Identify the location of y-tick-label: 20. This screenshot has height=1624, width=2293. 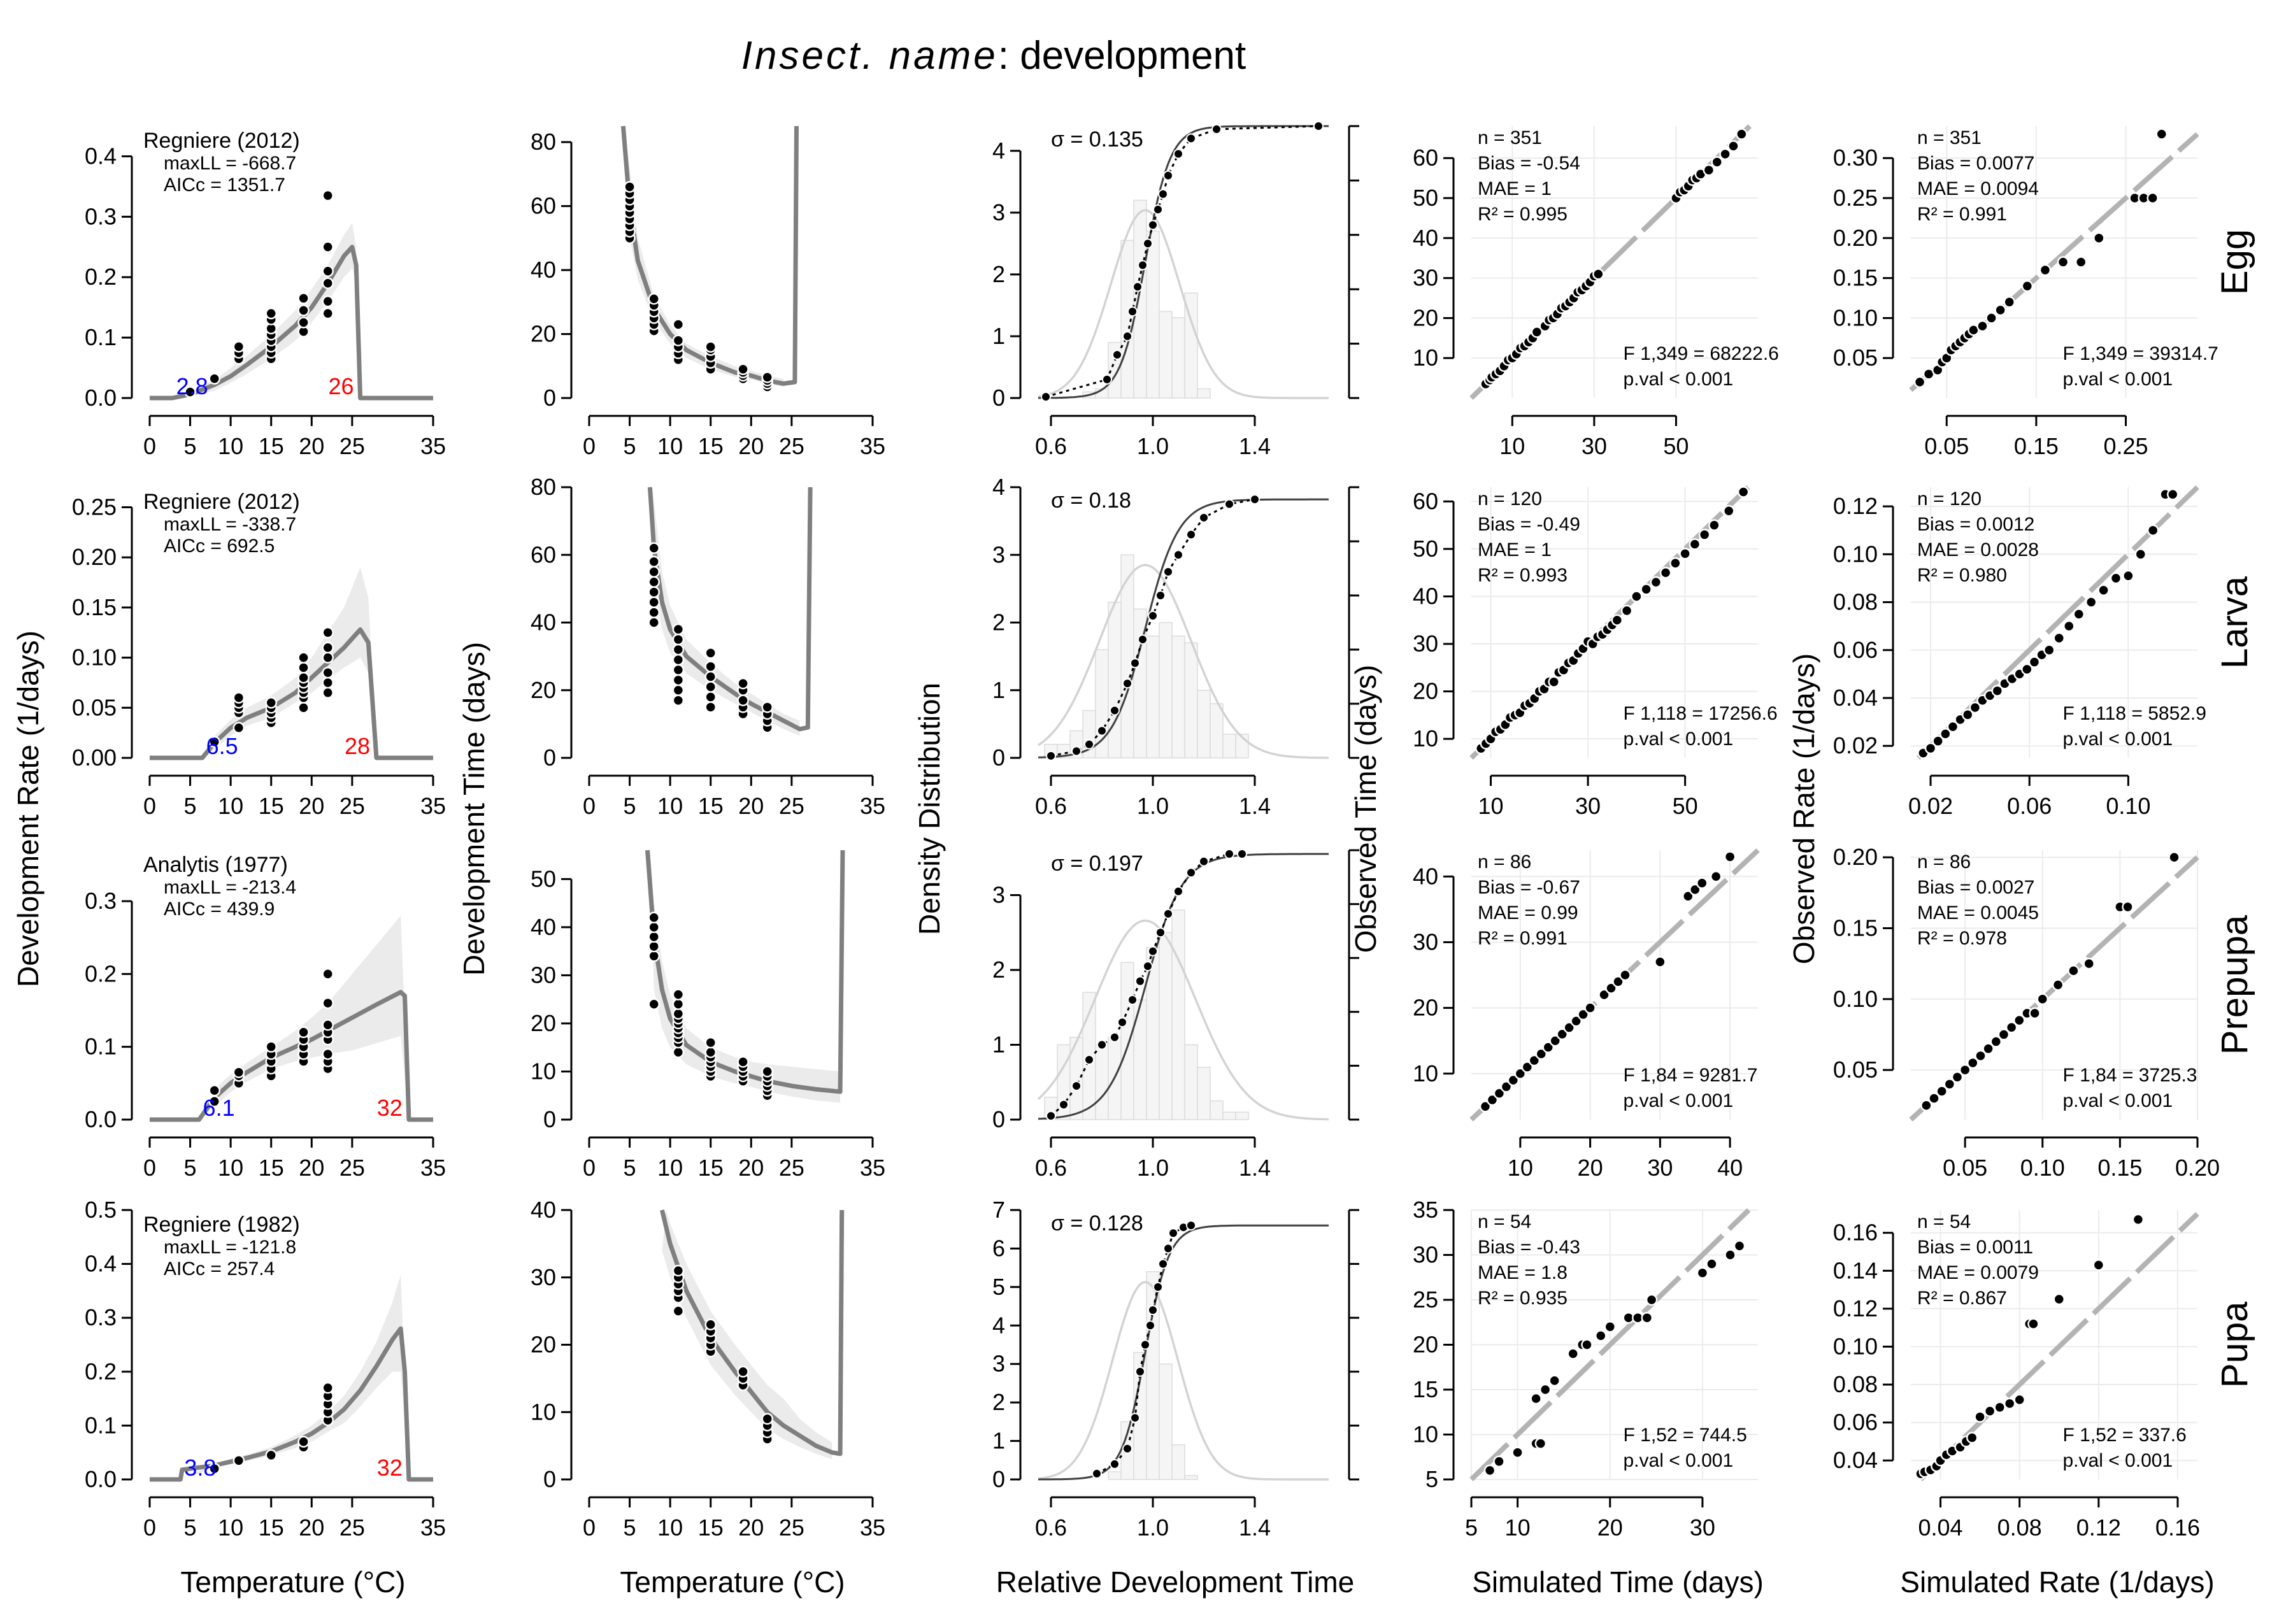
(543, 1023).